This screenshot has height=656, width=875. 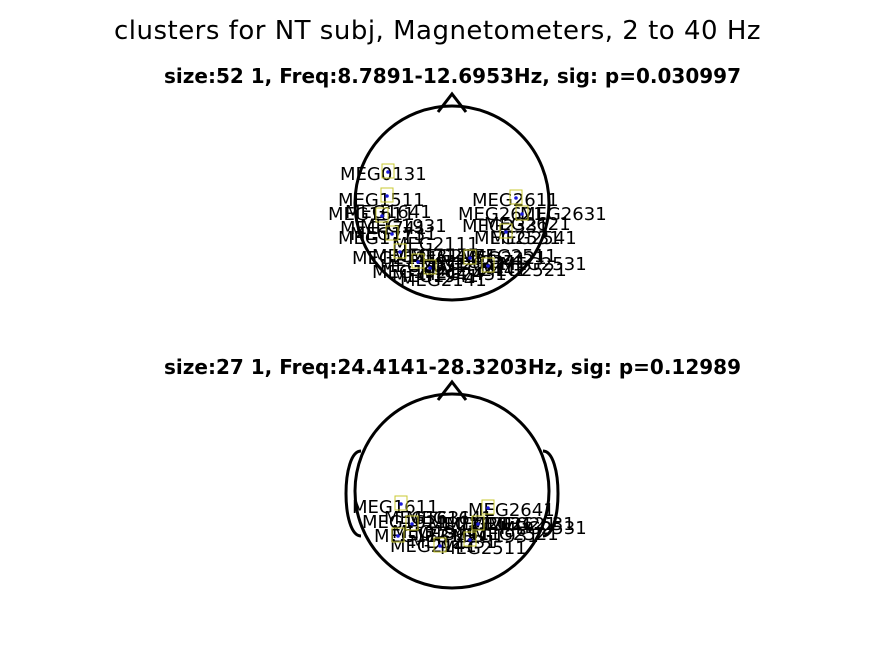 What do you see at coordinates (435, 244) in the screenshot?
I see `sensor-label: MEG2111` at bounding box center [435, 244].